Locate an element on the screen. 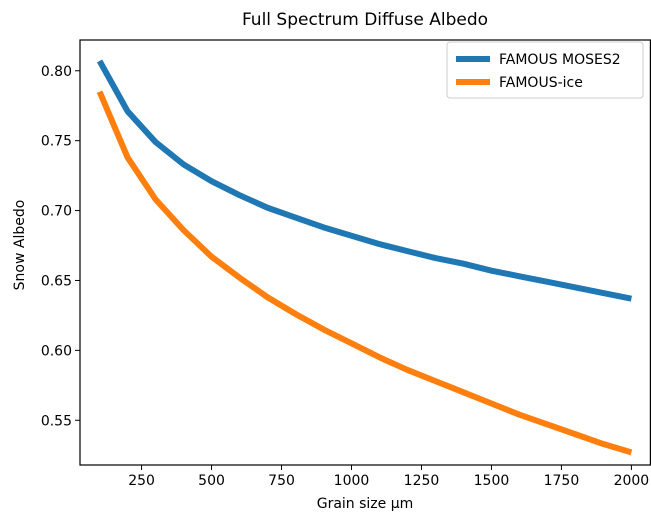  legend: FAMOUS MOSES2 FAMOUS-ice is located at coordinates (545, 70).